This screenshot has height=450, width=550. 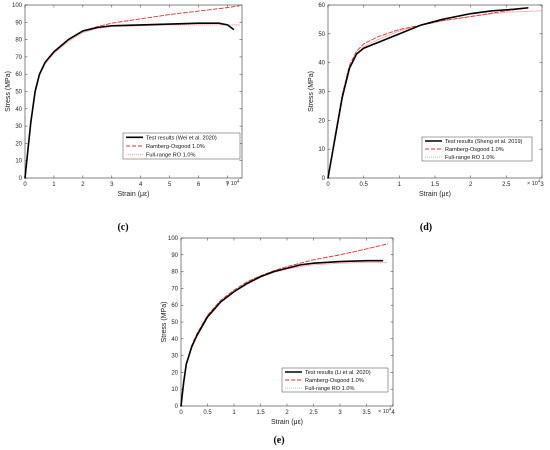 What do you see at coordinates (199, 185) in the screenshot?
I see `x-tick-label: 6` at bounding box center [199, 185].